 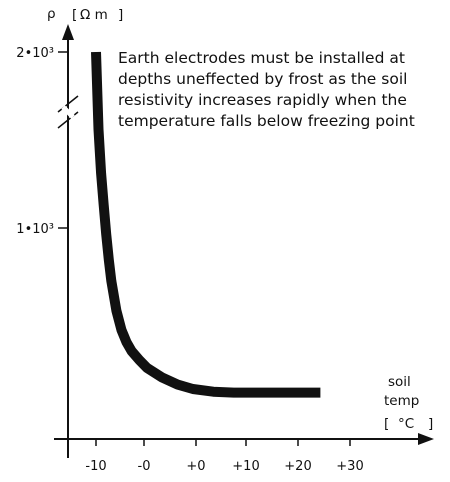 What do you see at coordinates (262, 100) in the screenshot?
I see `annotation-line-3: resistivity increases rapidly when the` at bounding box center [262, 100].